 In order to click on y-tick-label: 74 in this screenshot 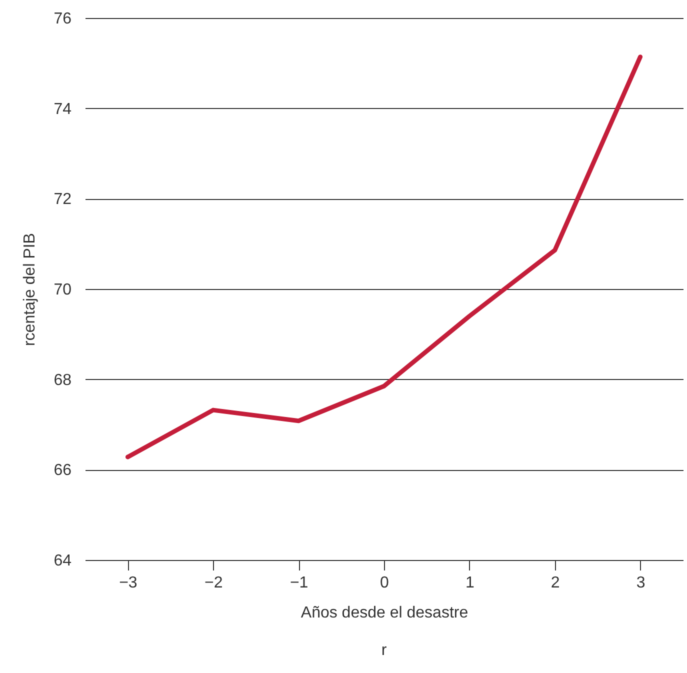, I will do `click(63, 109)`.